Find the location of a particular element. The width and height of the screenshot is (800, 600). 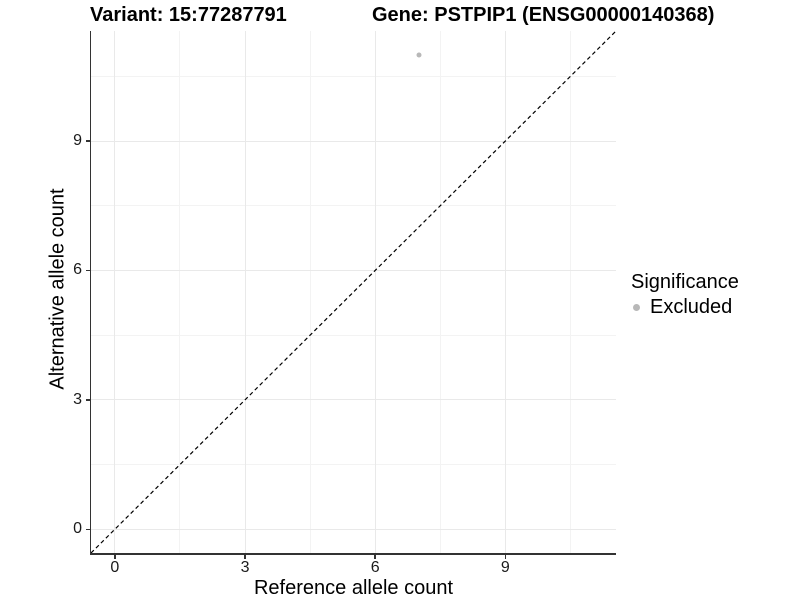

legend-item-excluded: Excluded is located at coordinates (684, 307).